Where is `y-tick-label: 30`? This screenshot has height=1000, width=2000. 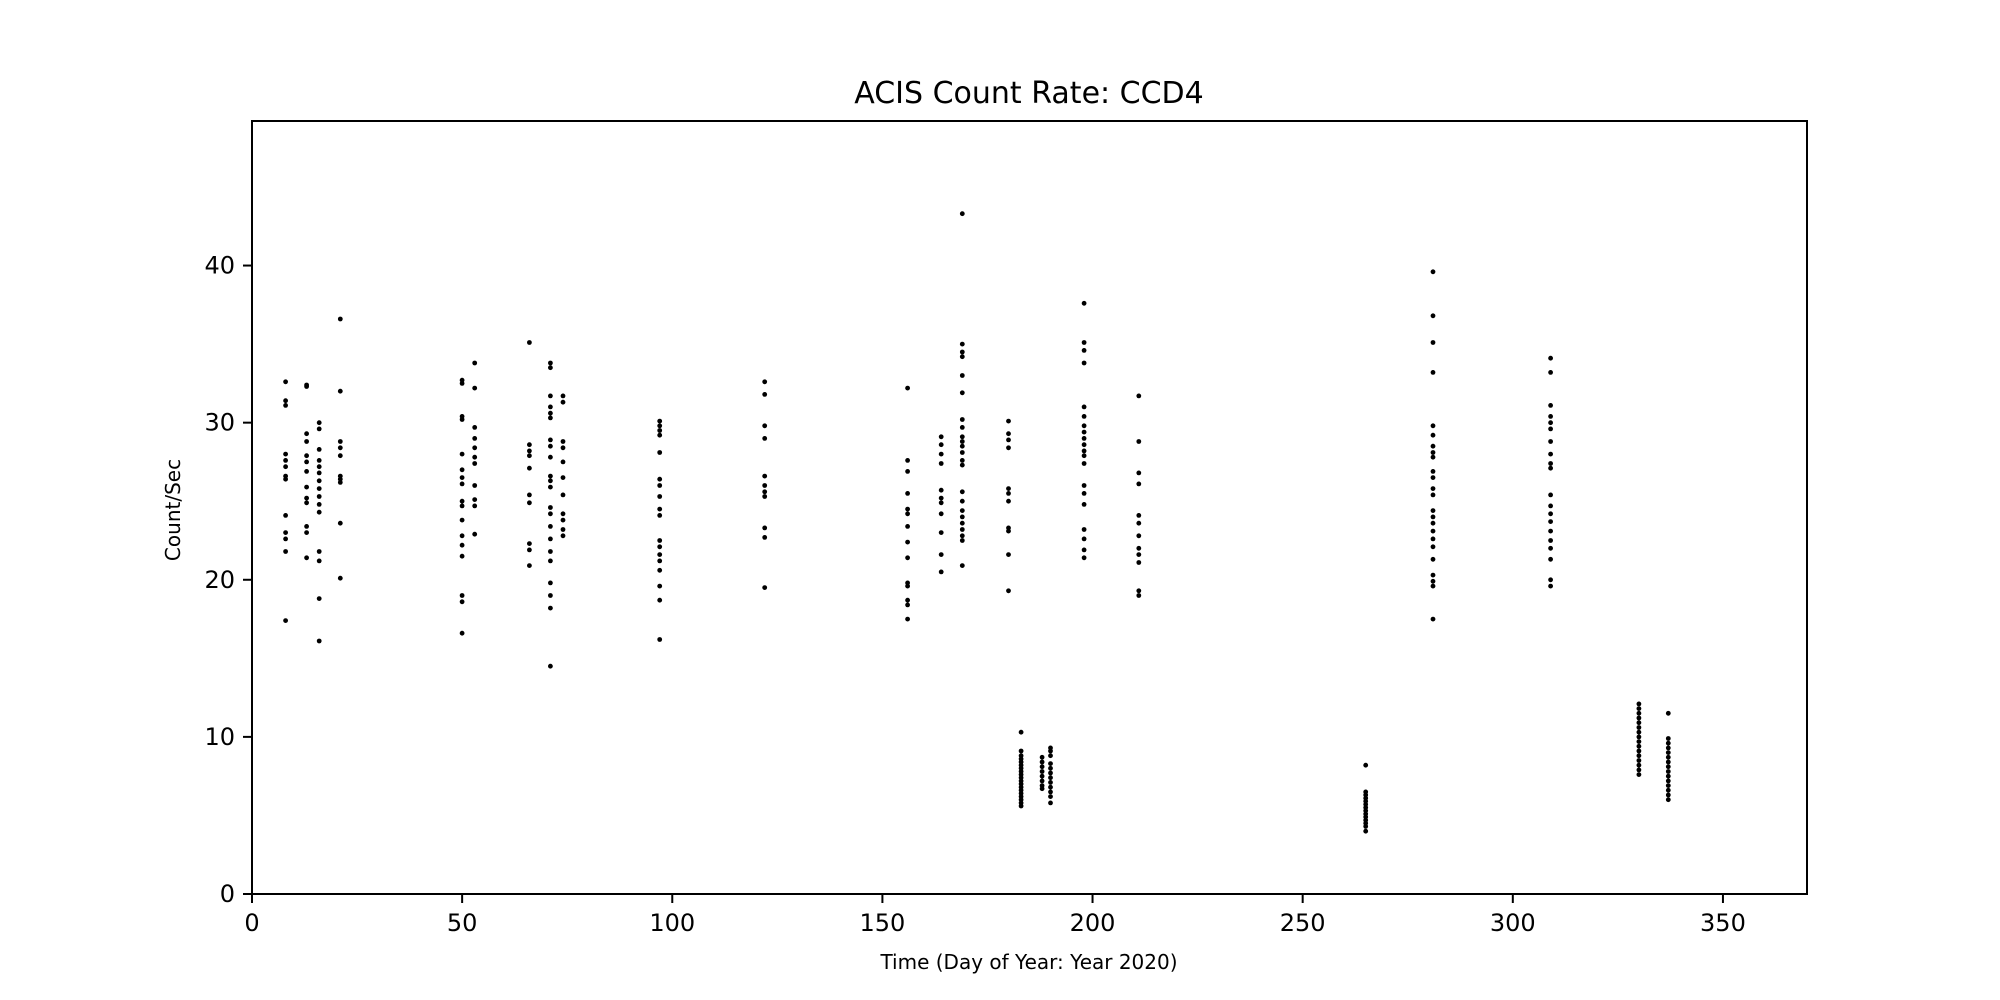
y-tick-label: 30 is located at coordinates (219, 423).